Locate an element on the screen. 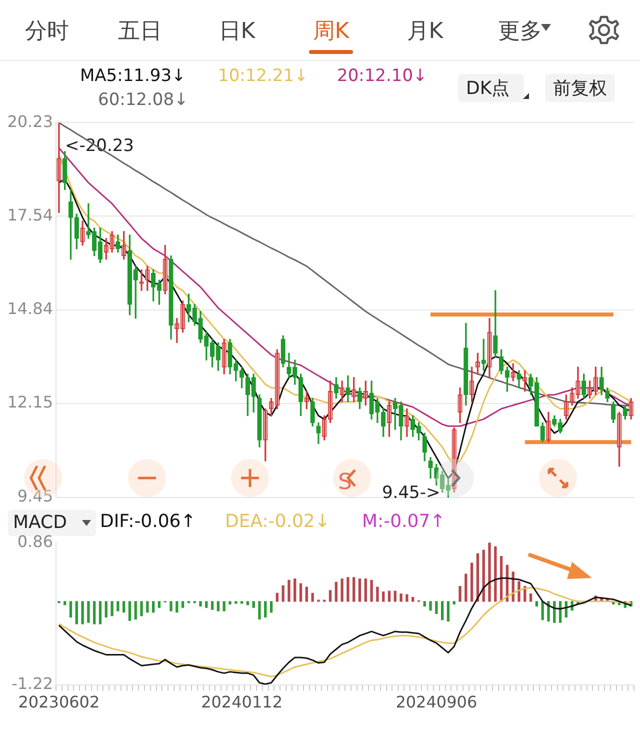 Image resolution: width=640 pixels, height=732 pixels. text: DIF:-0.06↑ is located at coordinates (148, 521).